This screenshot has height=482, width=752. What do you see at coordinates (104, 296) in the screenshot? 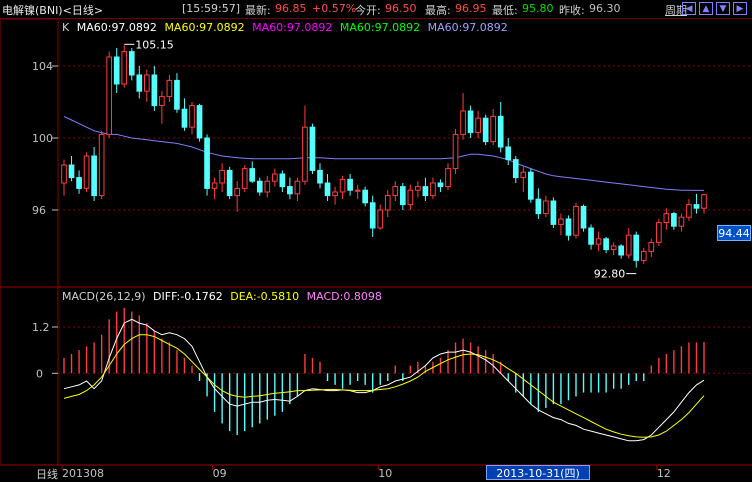
I see `macd-legend-name: MACD(26,12,9)` at bounding box center [104, 296].